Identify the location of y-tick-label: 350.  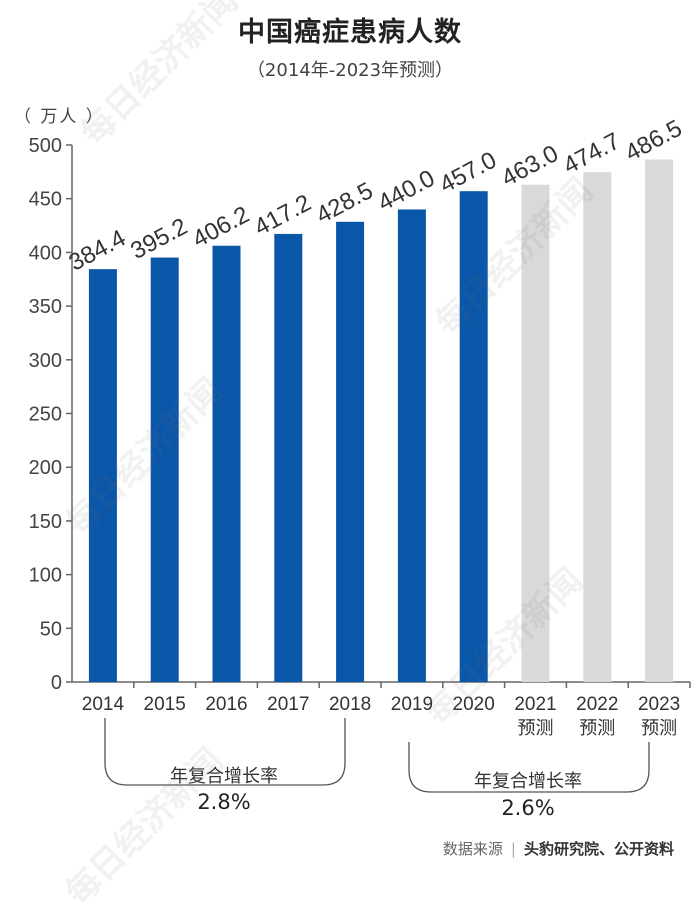
(45, 307).